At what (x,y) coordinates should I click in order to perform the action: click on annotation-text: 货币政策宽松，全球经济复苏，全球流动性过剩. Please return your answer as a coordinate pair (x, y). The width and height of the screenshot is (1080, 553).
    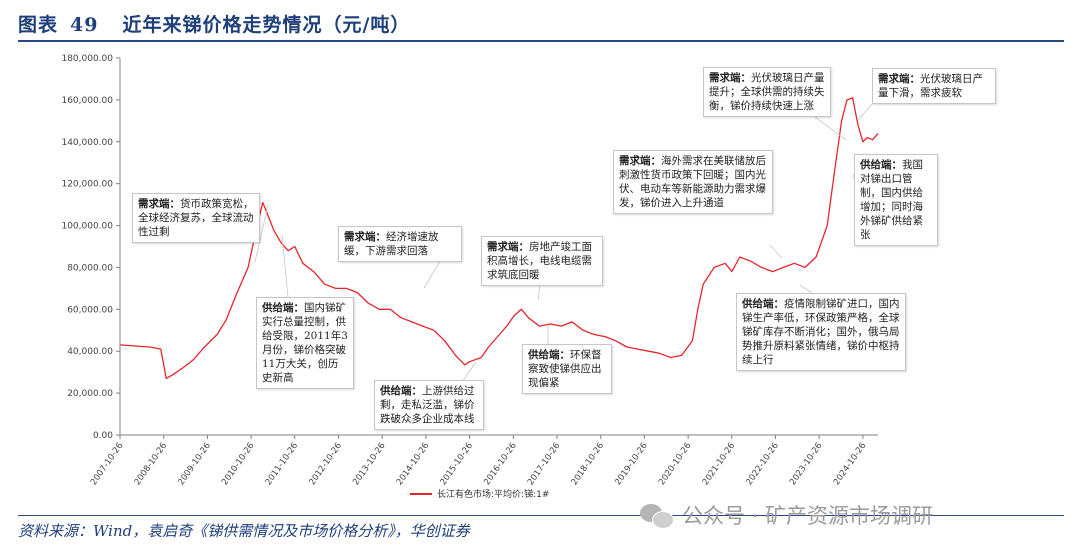
    Looking at the image, I should click on (196, 218).